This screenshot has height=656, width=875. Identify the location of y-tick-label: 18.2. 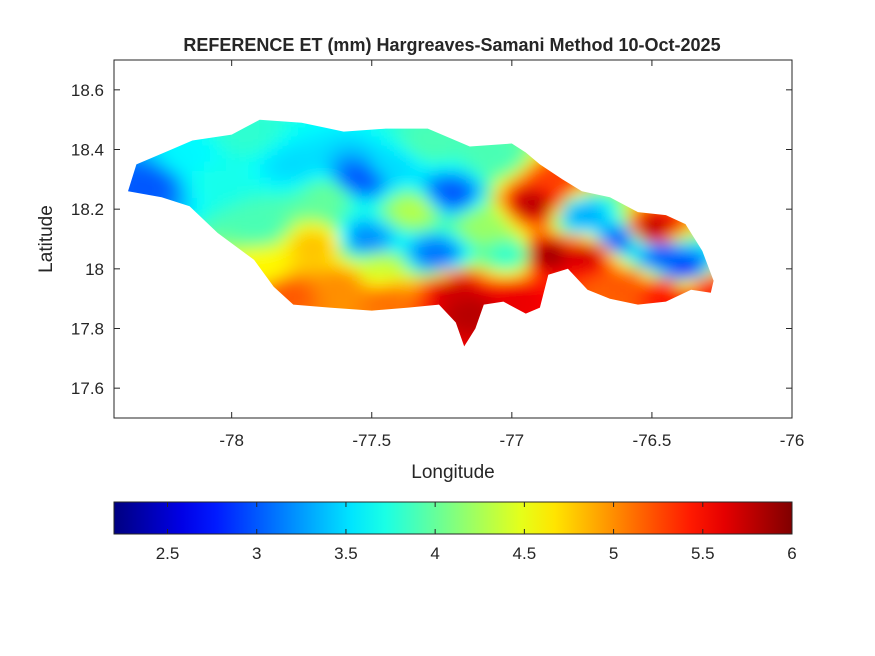
(87, 209).